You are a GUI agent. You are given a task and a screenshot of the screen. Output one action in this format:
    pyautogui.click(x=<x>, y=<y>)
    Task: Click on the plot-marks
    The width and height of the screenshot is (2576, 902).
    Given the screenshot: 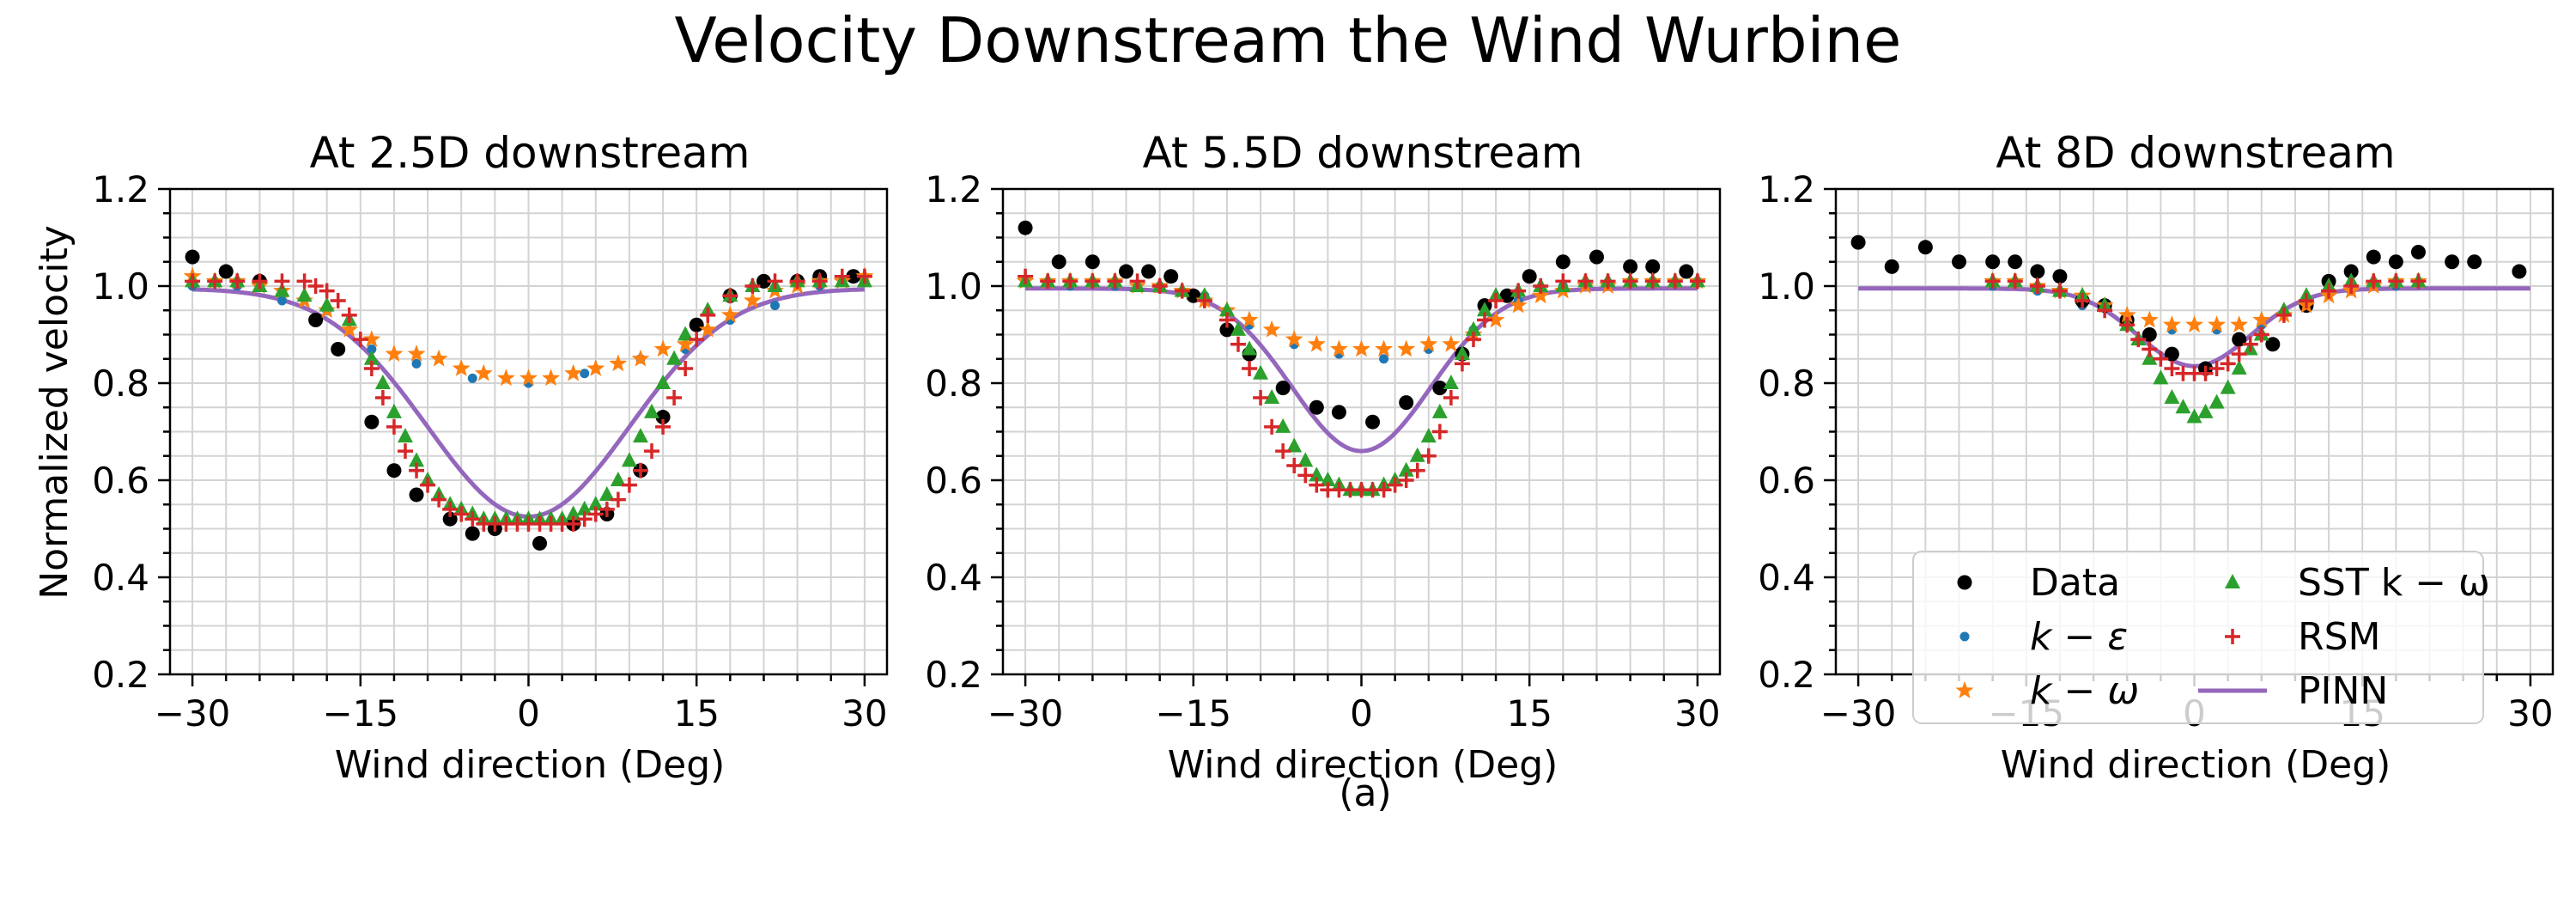 What is the action you would take?
    pyautogui.click(x=2190, y=329)
    